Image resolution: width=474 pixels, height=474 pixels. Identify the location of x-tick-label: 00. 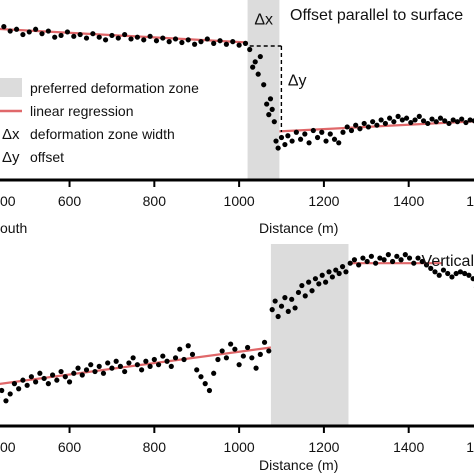
(8, 201).